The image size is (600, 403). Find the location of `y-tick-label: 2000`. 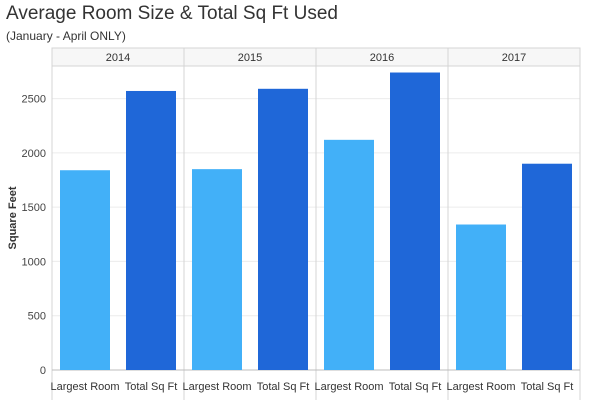

y-tick-label: 2000 is located at coordinates (34, 154).